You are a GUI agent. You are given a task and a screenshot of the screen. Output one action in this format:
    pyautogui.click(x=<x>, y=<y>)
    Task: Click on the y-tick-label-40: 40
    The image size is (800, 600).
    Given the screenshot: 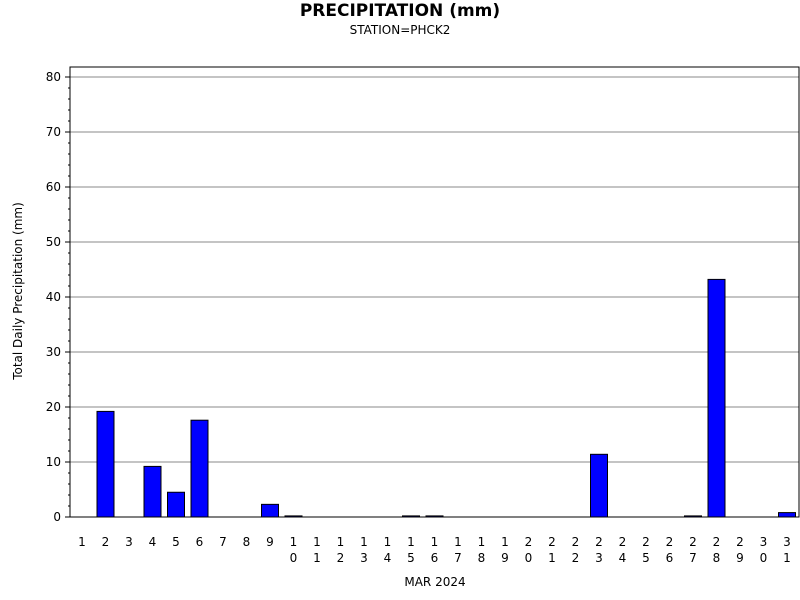 What is the action you would take?
    pyautogui.click(x=53, y=297)
    